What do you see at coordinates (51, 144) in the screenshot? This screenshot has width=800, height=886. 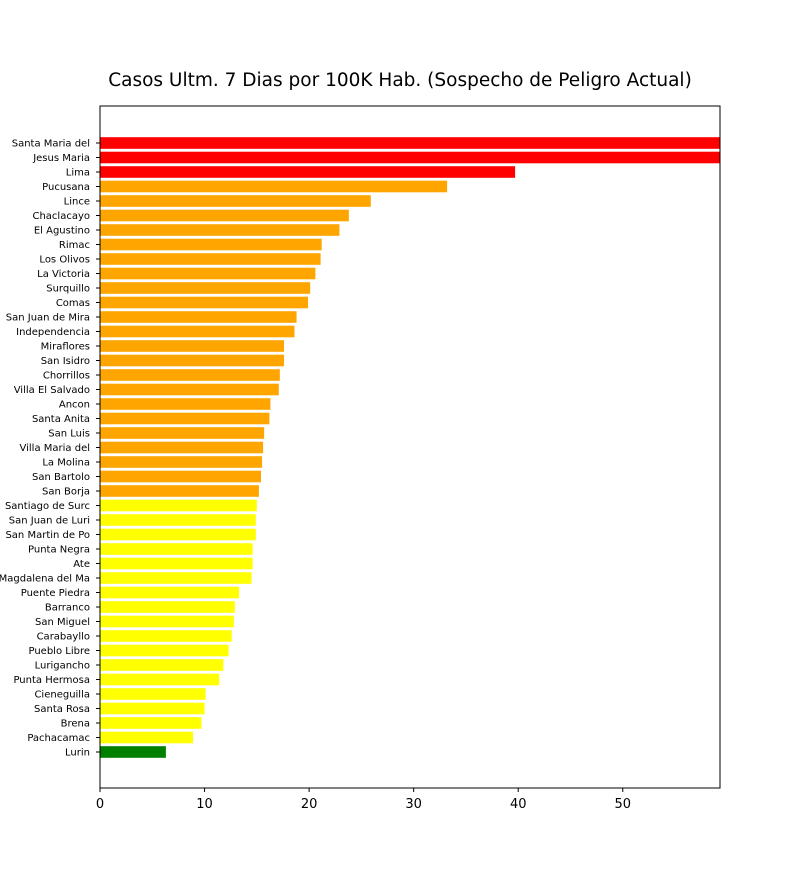 I see `y-tick-label: Santa Maria del` at bounding box center [51, 144].